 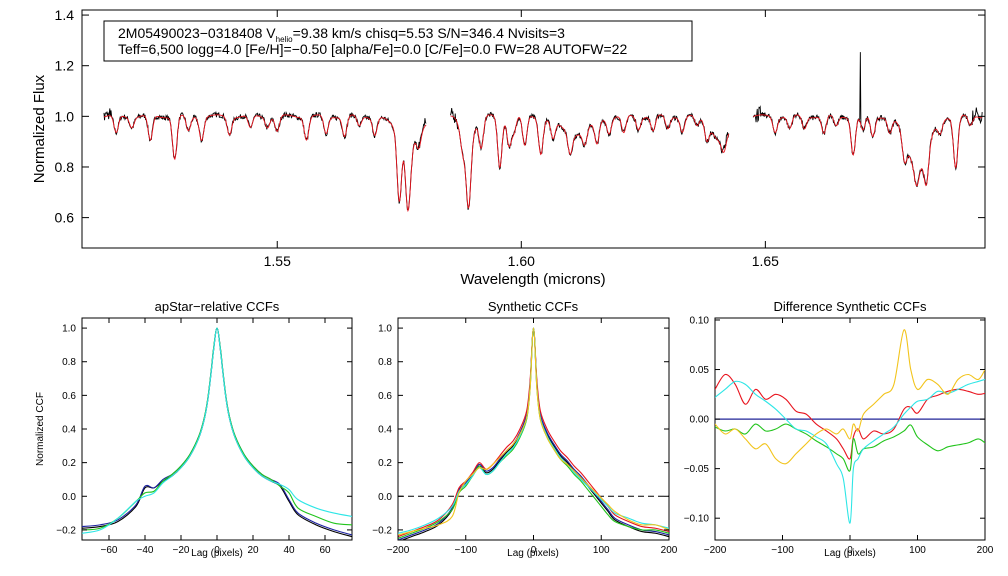 What do you see at coordinates (700, 420) in the screenshot?
I see `y-tick-label: 0.00` at bounding box center [700, 420].